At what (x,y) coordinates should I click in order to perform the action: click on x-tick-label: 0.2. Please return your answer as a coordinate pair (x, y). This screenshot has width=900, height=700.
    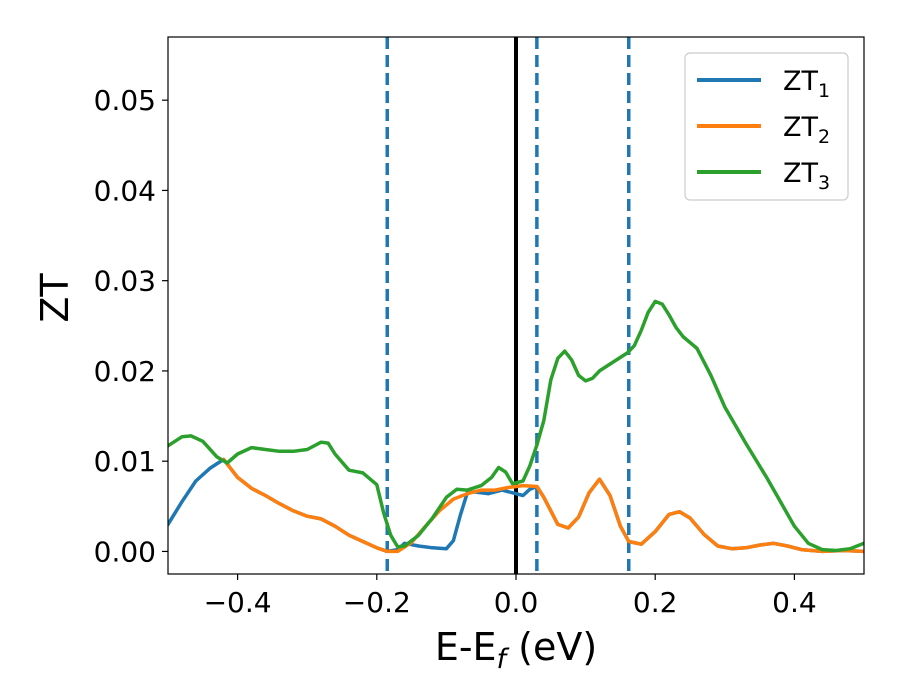
    Looking at the image, I should click on (655, 602).